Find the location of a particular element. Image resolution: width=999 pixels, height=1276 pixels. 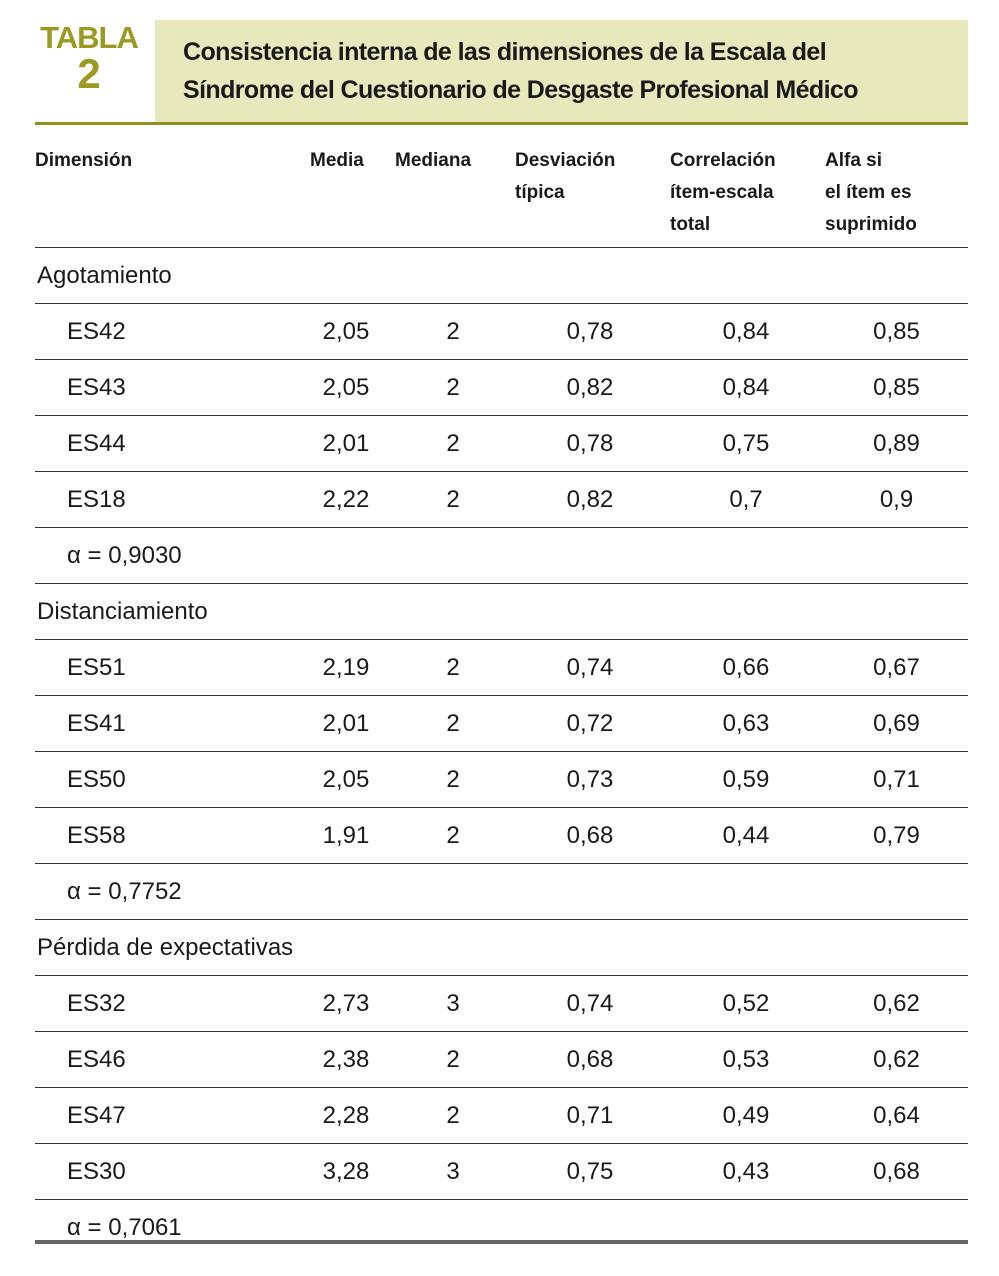

column-header: Desviación típica is located at coordinates (590, 167).